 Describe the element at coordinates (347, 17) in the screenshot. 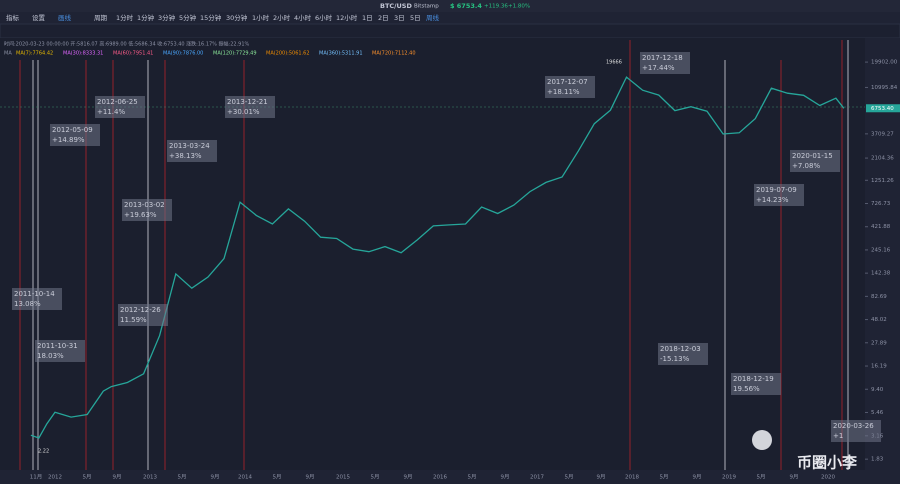

I see `period-button: 12小时` at that location.